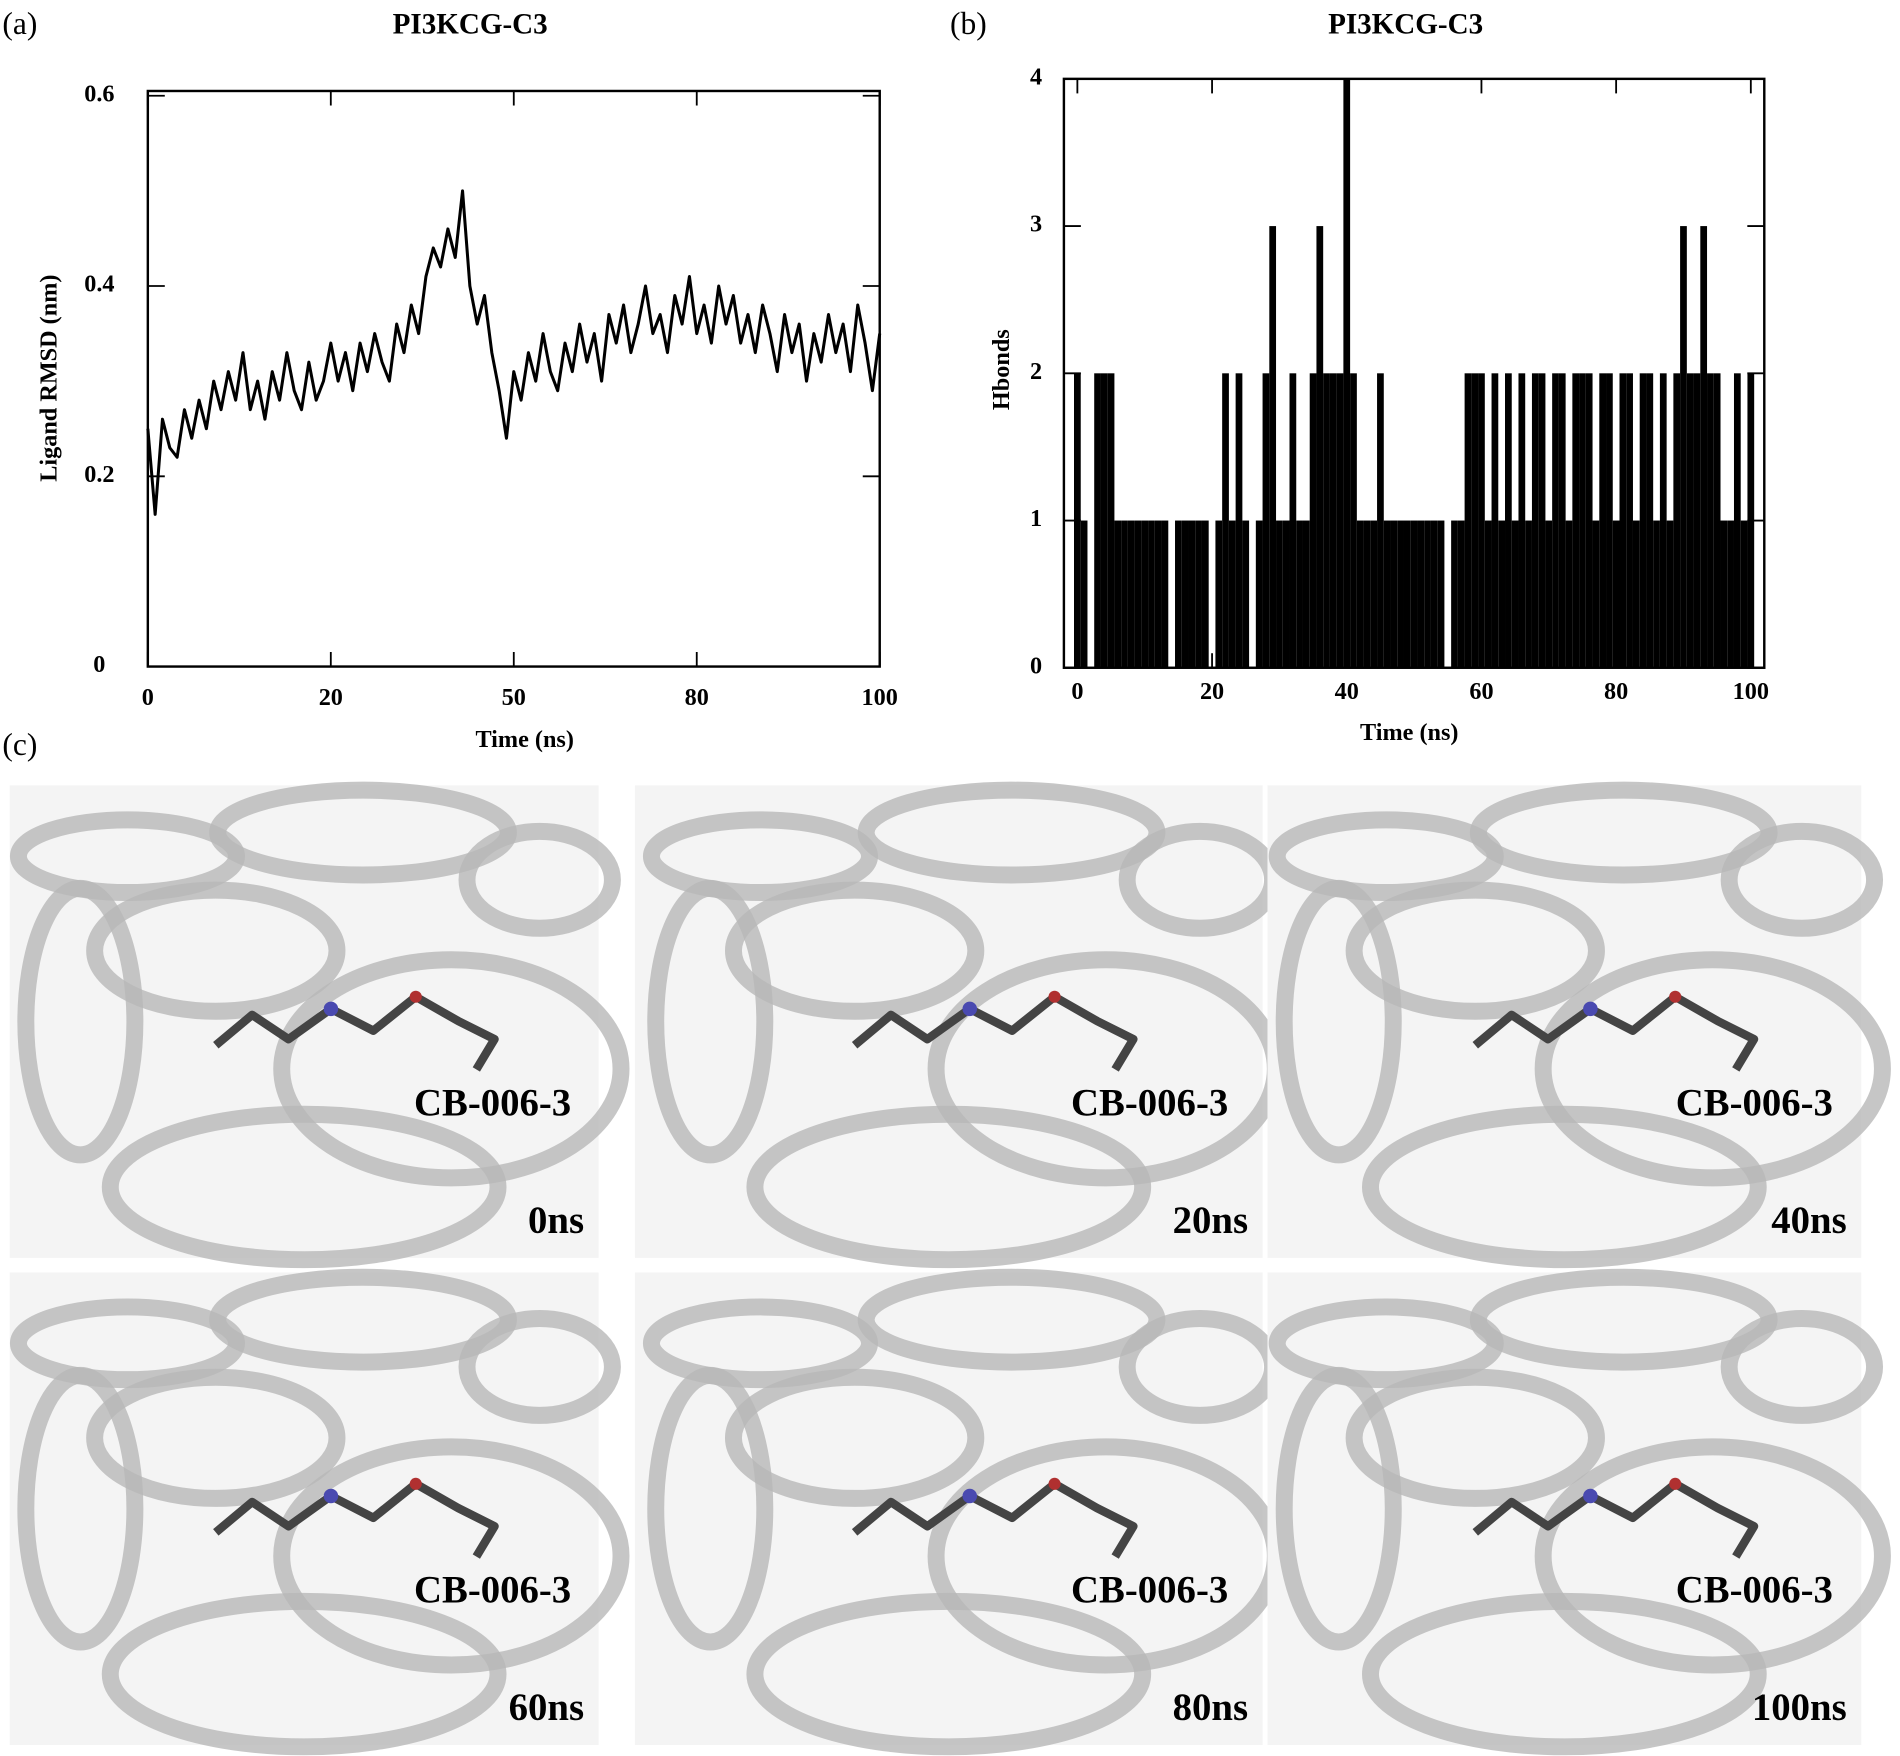  Describe the element at coordinates (1481, 691) in the screenshot. I see `x-tick-label: 60` at that location.